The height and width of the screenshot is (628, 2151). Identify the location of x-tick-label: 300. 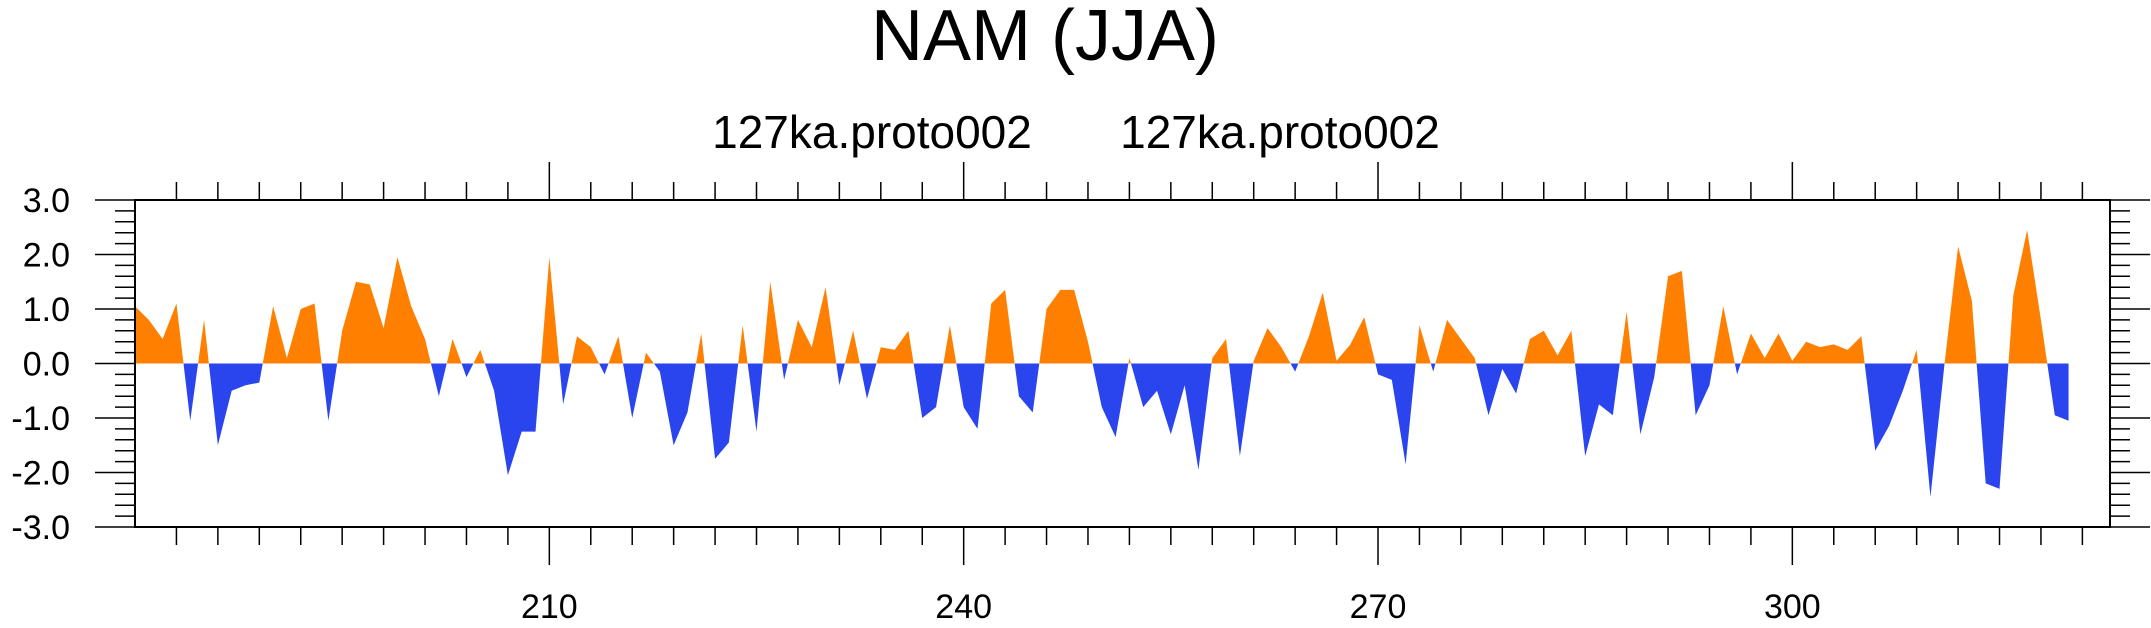
(1792, 607).